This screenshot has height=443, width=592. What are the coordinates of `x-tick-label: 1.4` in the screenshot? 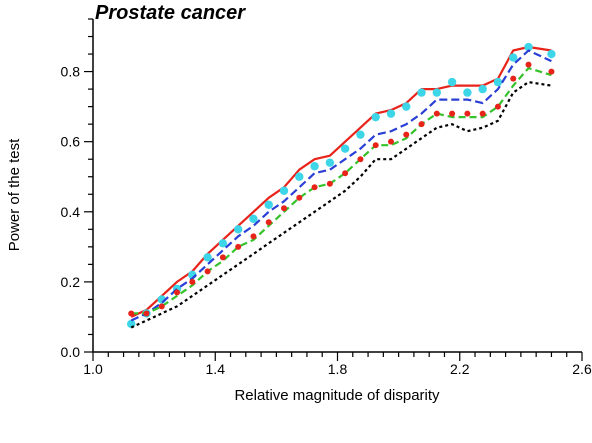 It's located at (216, 369).